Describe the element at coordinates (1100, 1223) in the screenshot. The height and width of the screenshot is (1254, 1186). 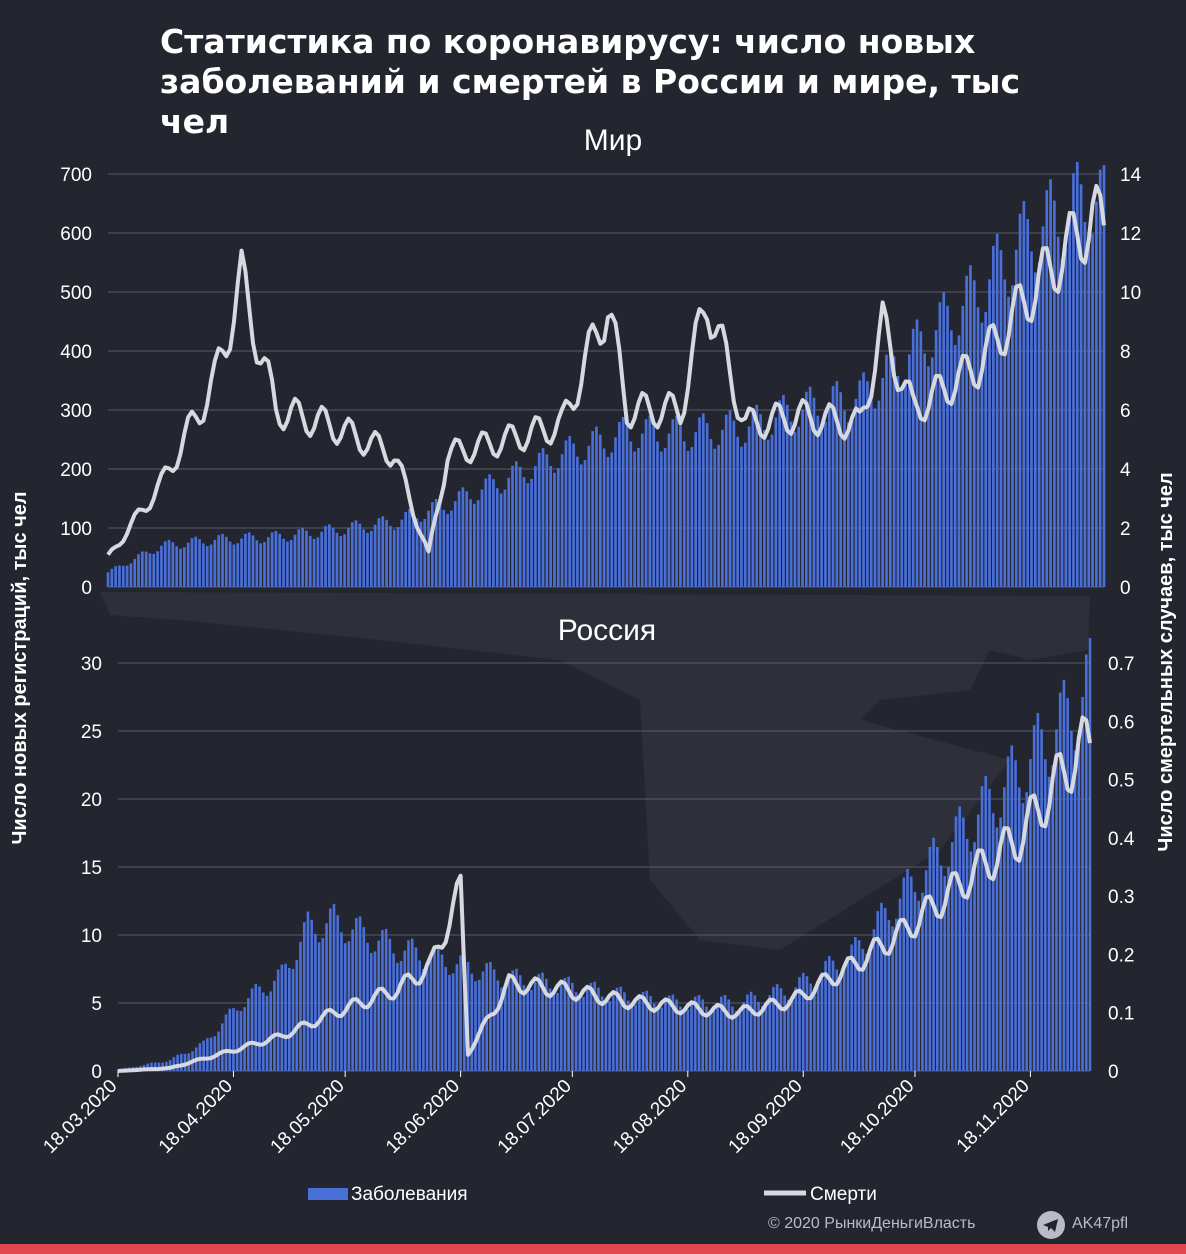
I see `channel-handle: AK47pfl` at that location.